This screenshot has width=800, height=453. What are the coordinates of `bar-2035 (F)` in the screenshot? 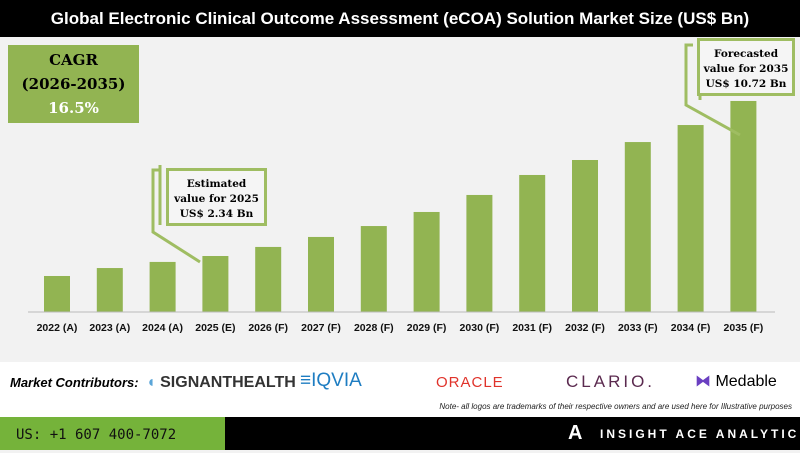 It's located at (743, 206).